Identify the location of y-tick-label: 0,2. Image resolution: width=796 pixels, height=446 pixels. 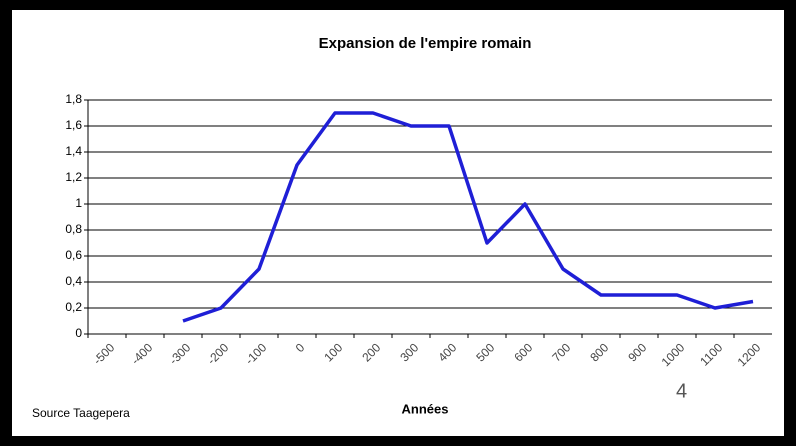
(73, 307).